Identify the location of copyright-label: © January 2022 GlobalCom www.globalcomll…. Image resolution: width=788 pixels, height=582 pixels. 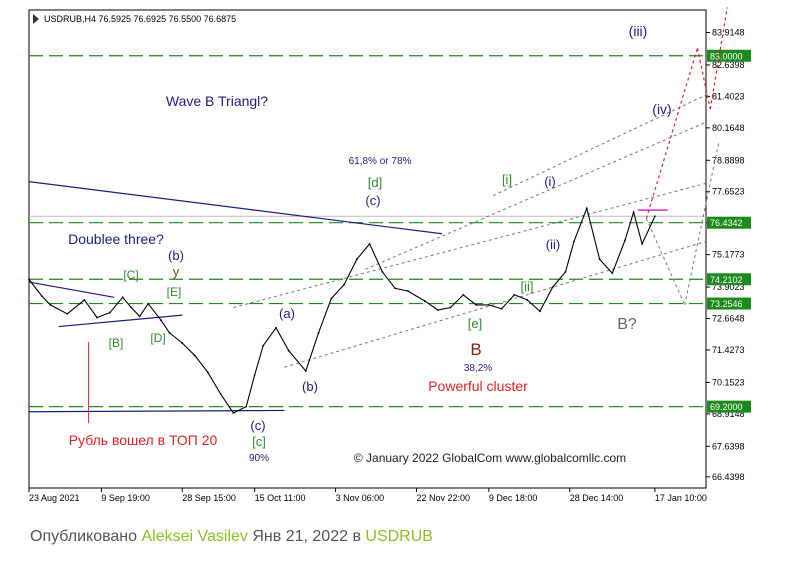
(490, 458).